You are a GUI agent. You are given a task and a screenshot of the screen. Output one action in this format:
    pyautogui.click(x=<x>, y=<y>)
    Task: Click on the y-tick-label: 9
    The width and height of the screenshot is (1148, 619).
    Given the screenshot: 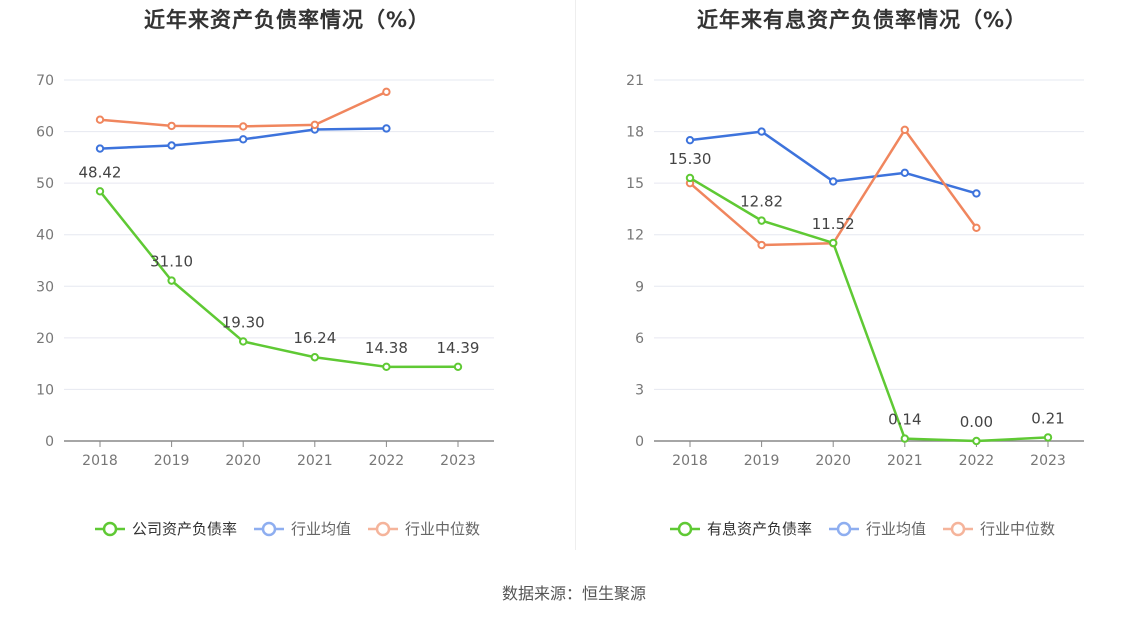 What is the action you would take?
    pyautogui.click(x=639, y=287)
    